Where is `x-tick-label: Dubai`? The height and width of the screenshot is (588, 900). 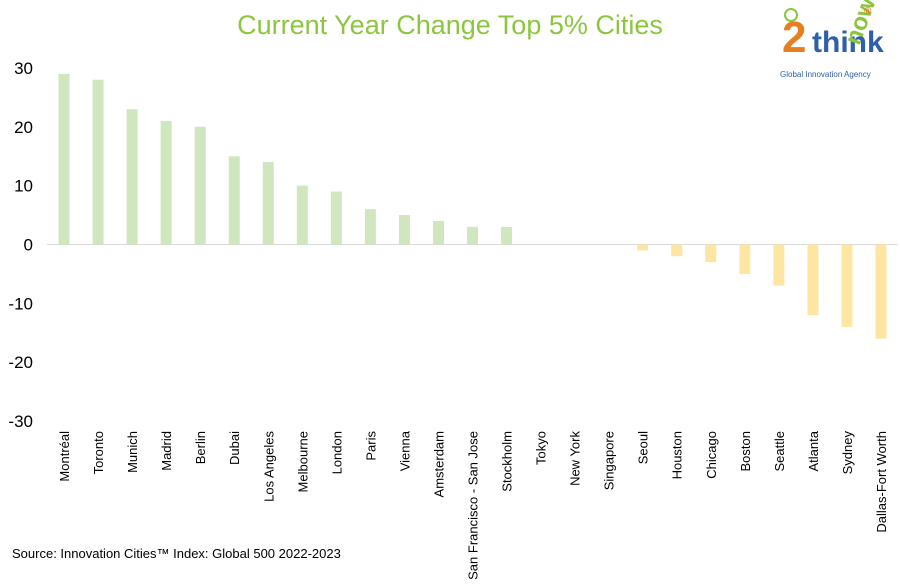 x-tick-label: Dubai is located at coordinates (234, 448).